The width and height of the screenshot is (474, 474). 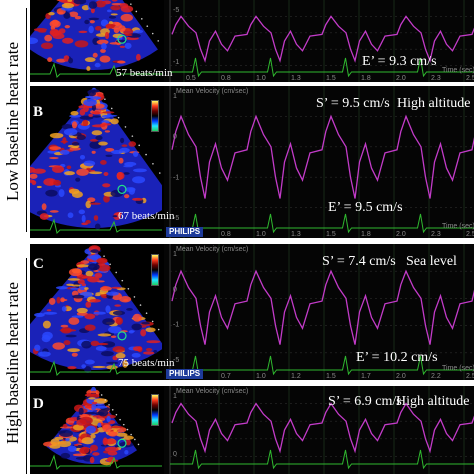 I want to click on panel-letter: C, so click(x=38, y=264).